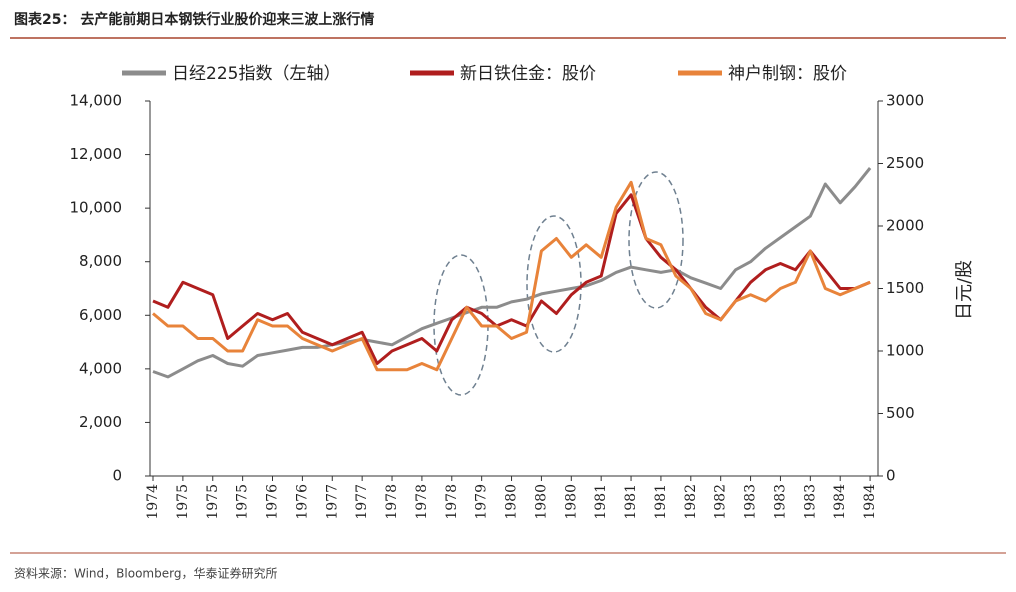 Image resolution: width=1016 pixels, height=592 pixels. Describe the element at coordinates (194, 19) in the screenshot. I see `chart-title: 图表25： 去产能前期日本钢铁行业股价迎来三波上涨行情` at that location.